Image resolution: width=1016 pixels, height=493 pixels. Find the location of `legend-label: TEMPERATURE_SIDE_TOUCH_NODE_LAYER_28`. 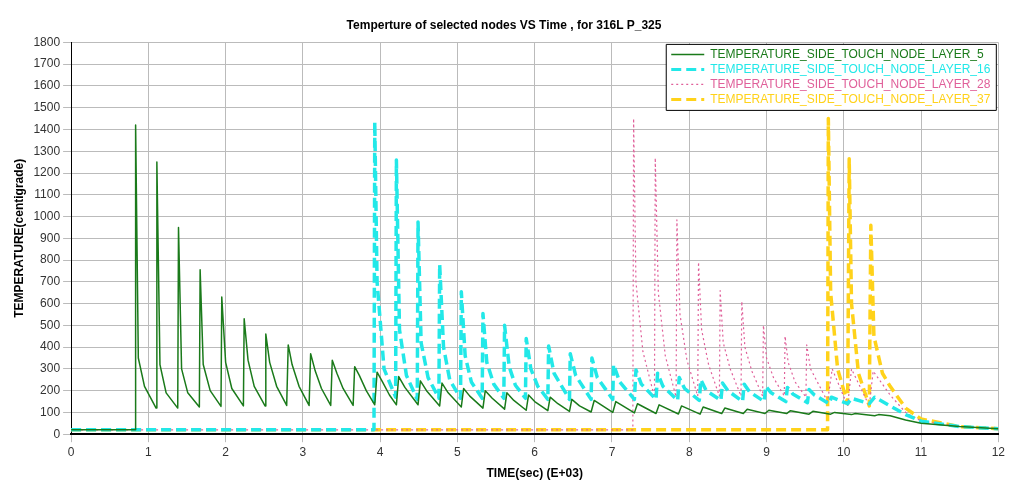

legend-label: TEMPERATURE_SIDE_TOUCH_NODE_LAYER_28 is located at coordinates (850, 83).